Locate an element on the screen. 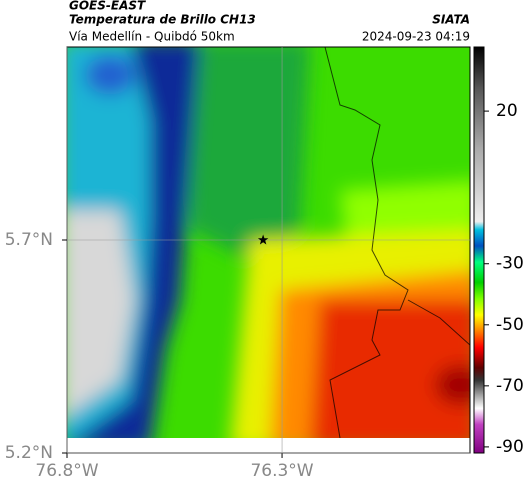 Image resolution: width=526 pixels, height=495 pixels. colorbar-tick-label: -90 is located at coordinates (510, 447).